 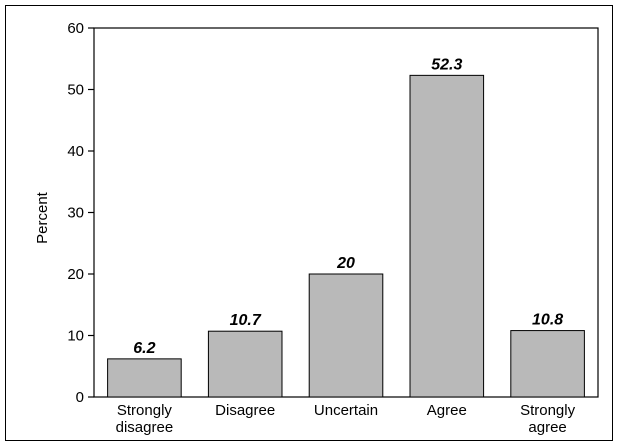 I want to click on data-label: 10.8, so click(x=547, y=320).